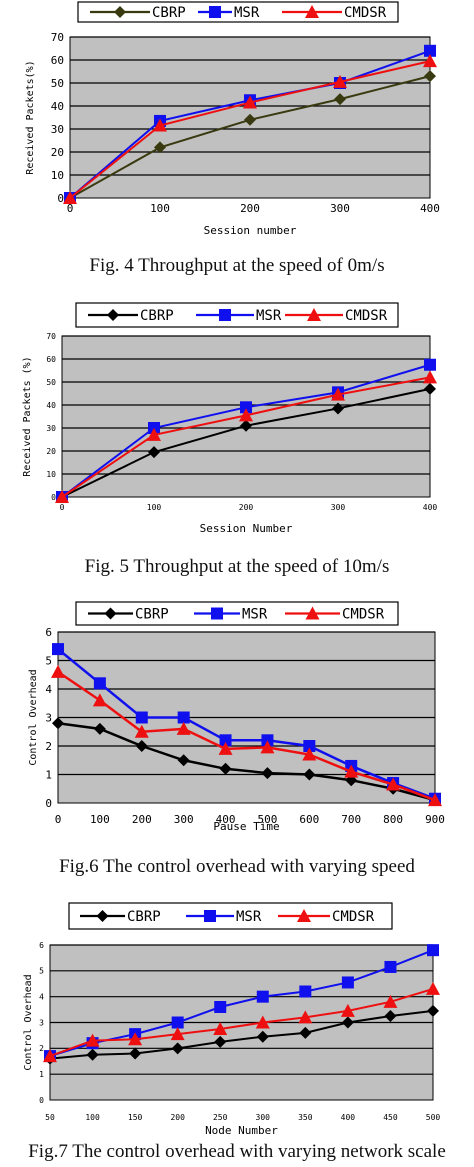  Describe the element at coordinates (28, 1022) in the screenshot. I see `y-axis-label: Control Overhead` at that location.